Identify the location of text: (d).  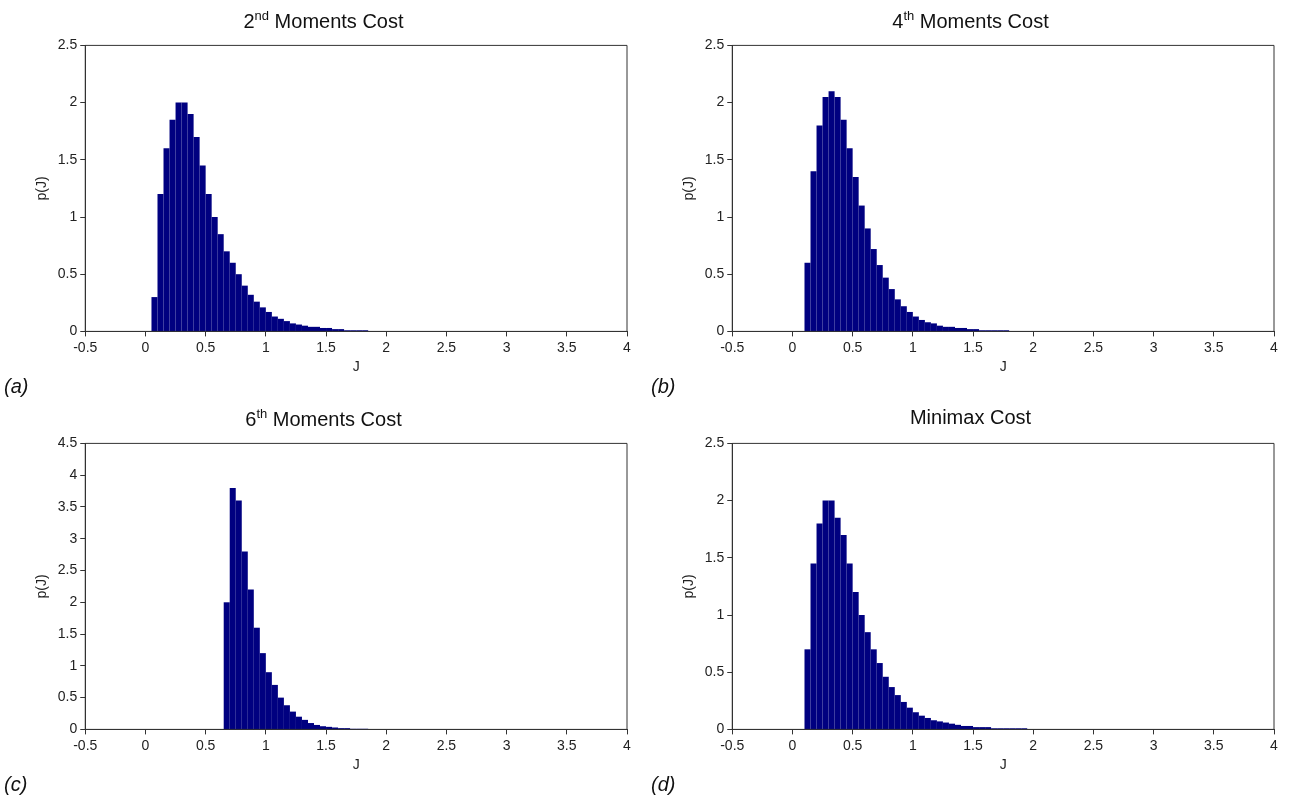
(663, 784).